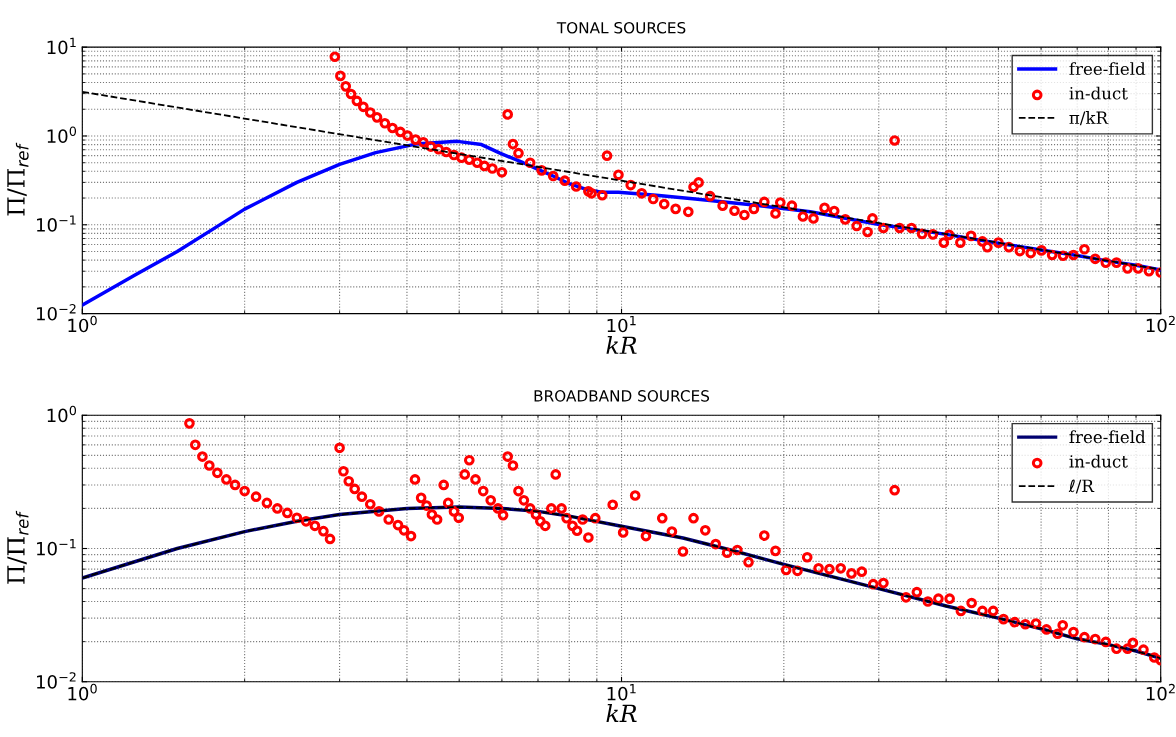 The height and width of the screenshot is (737, 1176). Describe the element at coordinates (621, 27) in the screenshot. I see `chart-title: TONAL SOURCES` at that location.